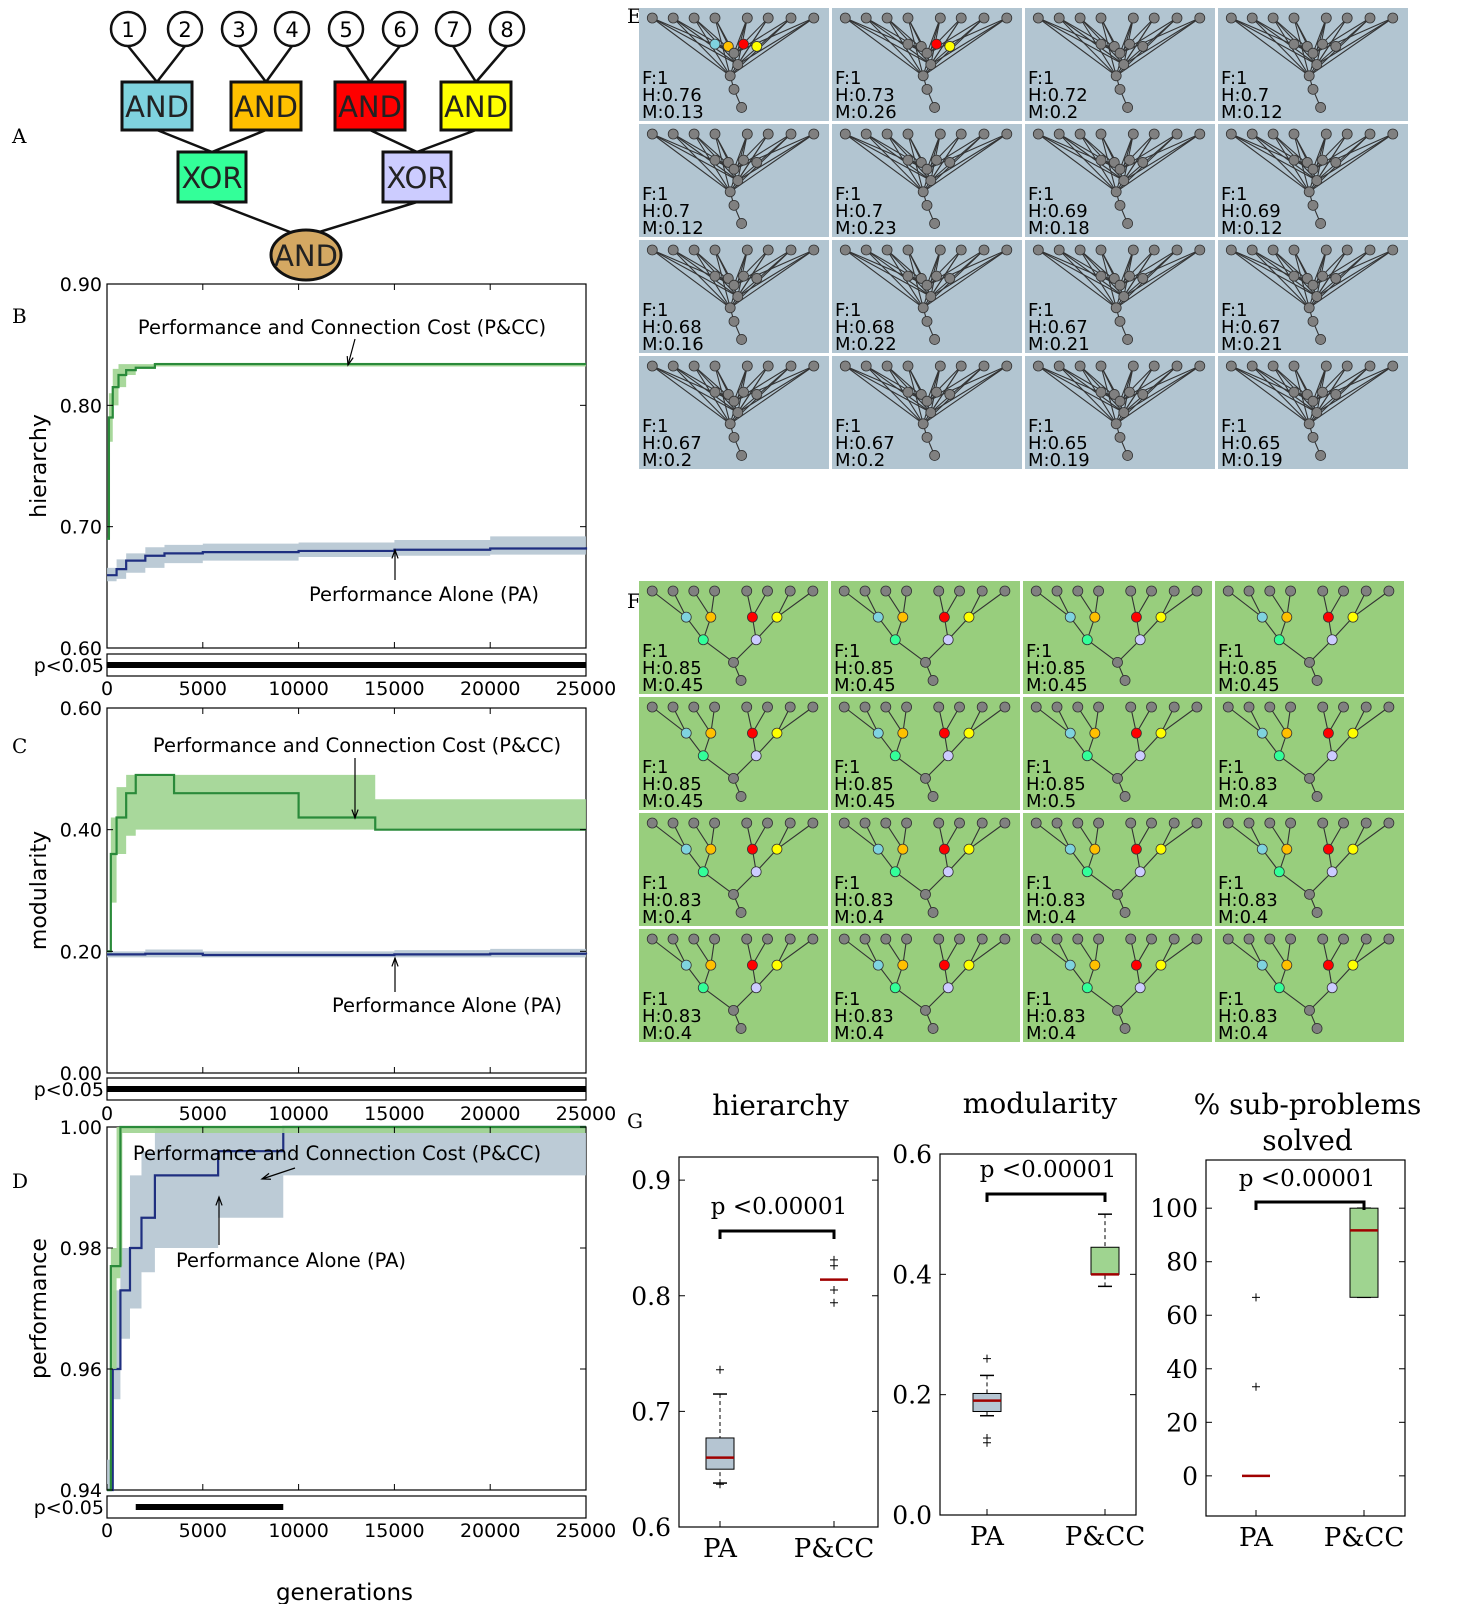 This screenshot has width=1463, height=1604. What do you see at coordinates (925, 637) in the screenshot?
I see `network-background` at bounding box center [925, 637].